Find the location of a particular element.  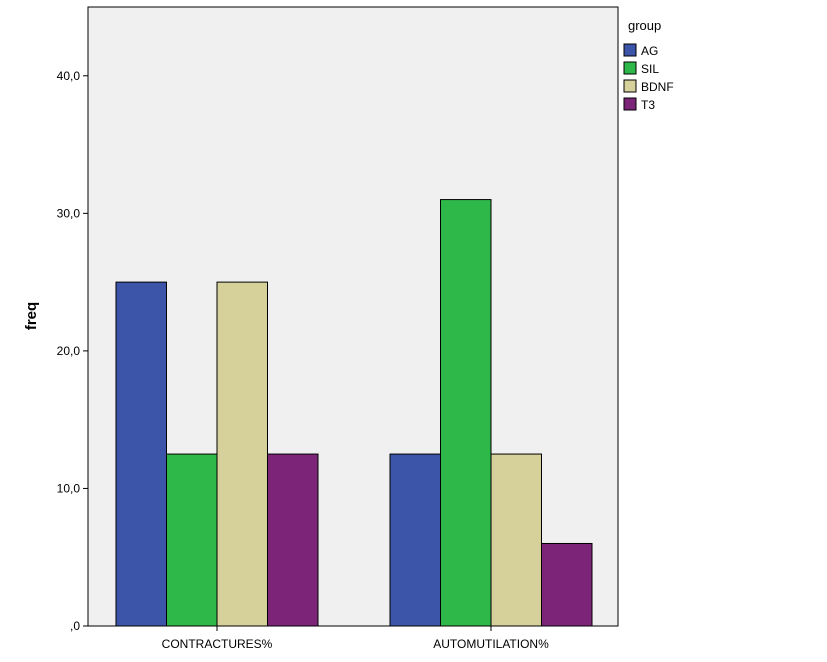

legend: group AG SIL BDNF T3 is located at coordinates (648, 65).